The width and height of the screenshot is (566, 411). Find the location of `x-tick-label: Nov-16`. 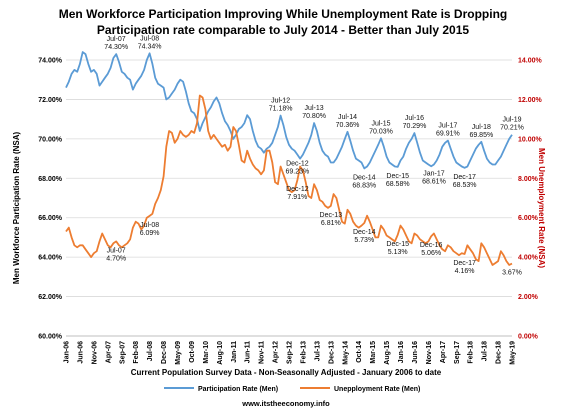

x-tick-label: Nov-16 is located at coordinates (429, 352).